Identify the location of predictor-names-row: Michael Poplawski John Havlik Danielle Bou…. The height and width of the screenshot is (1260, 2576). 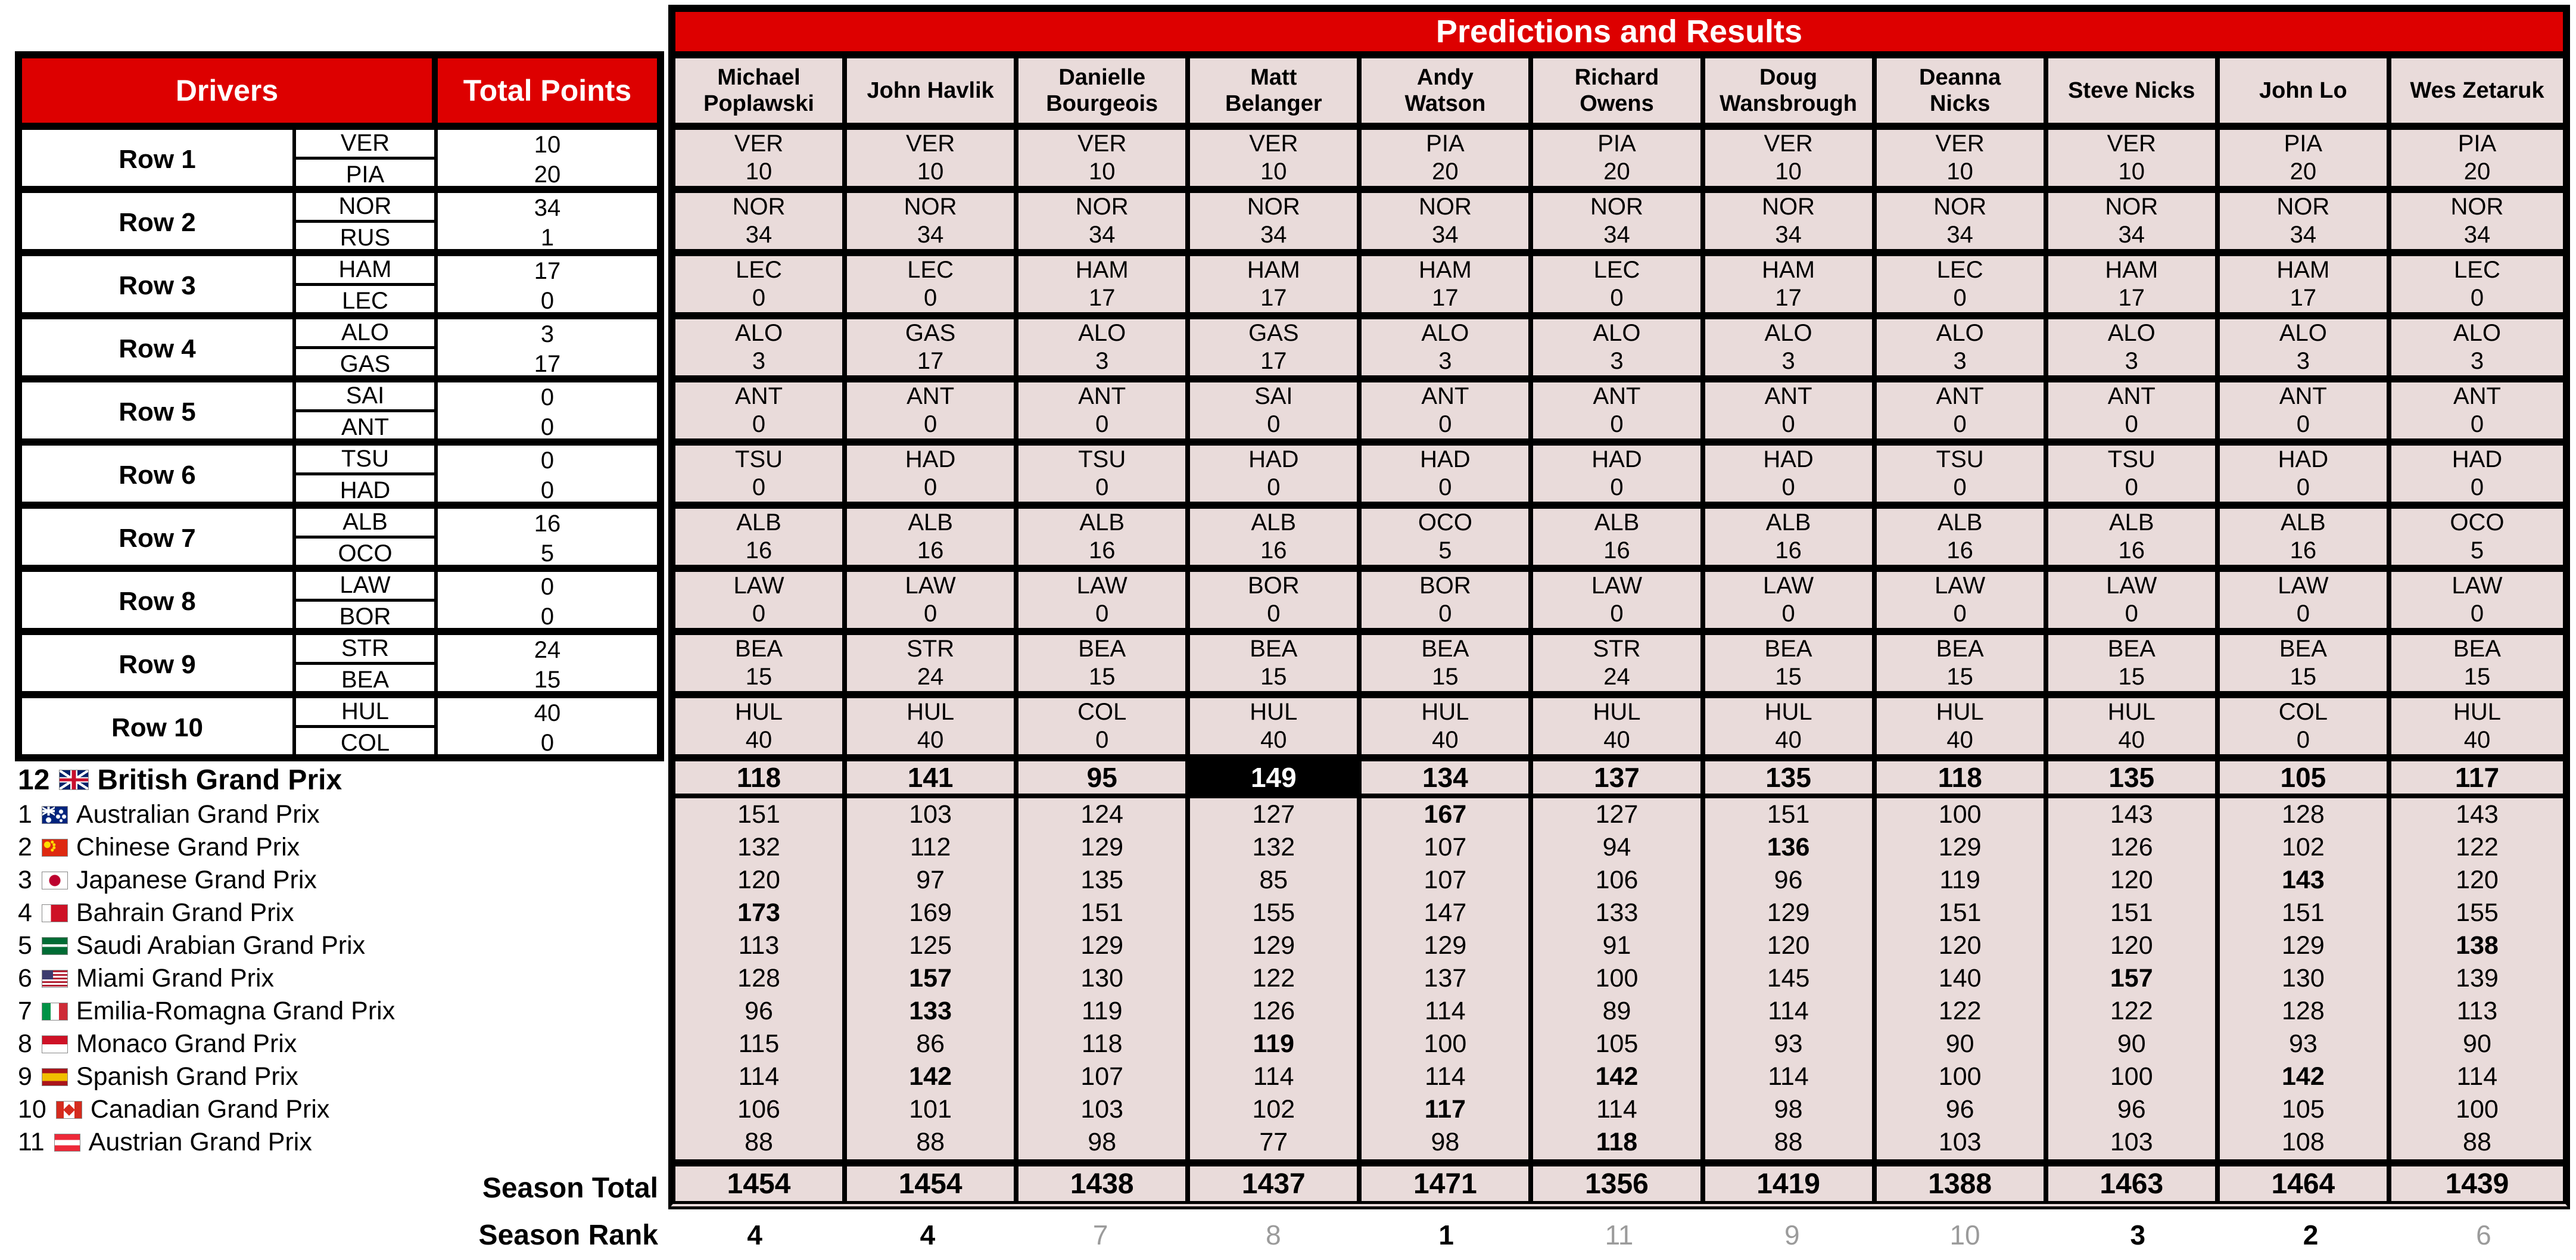
(1619, 94).